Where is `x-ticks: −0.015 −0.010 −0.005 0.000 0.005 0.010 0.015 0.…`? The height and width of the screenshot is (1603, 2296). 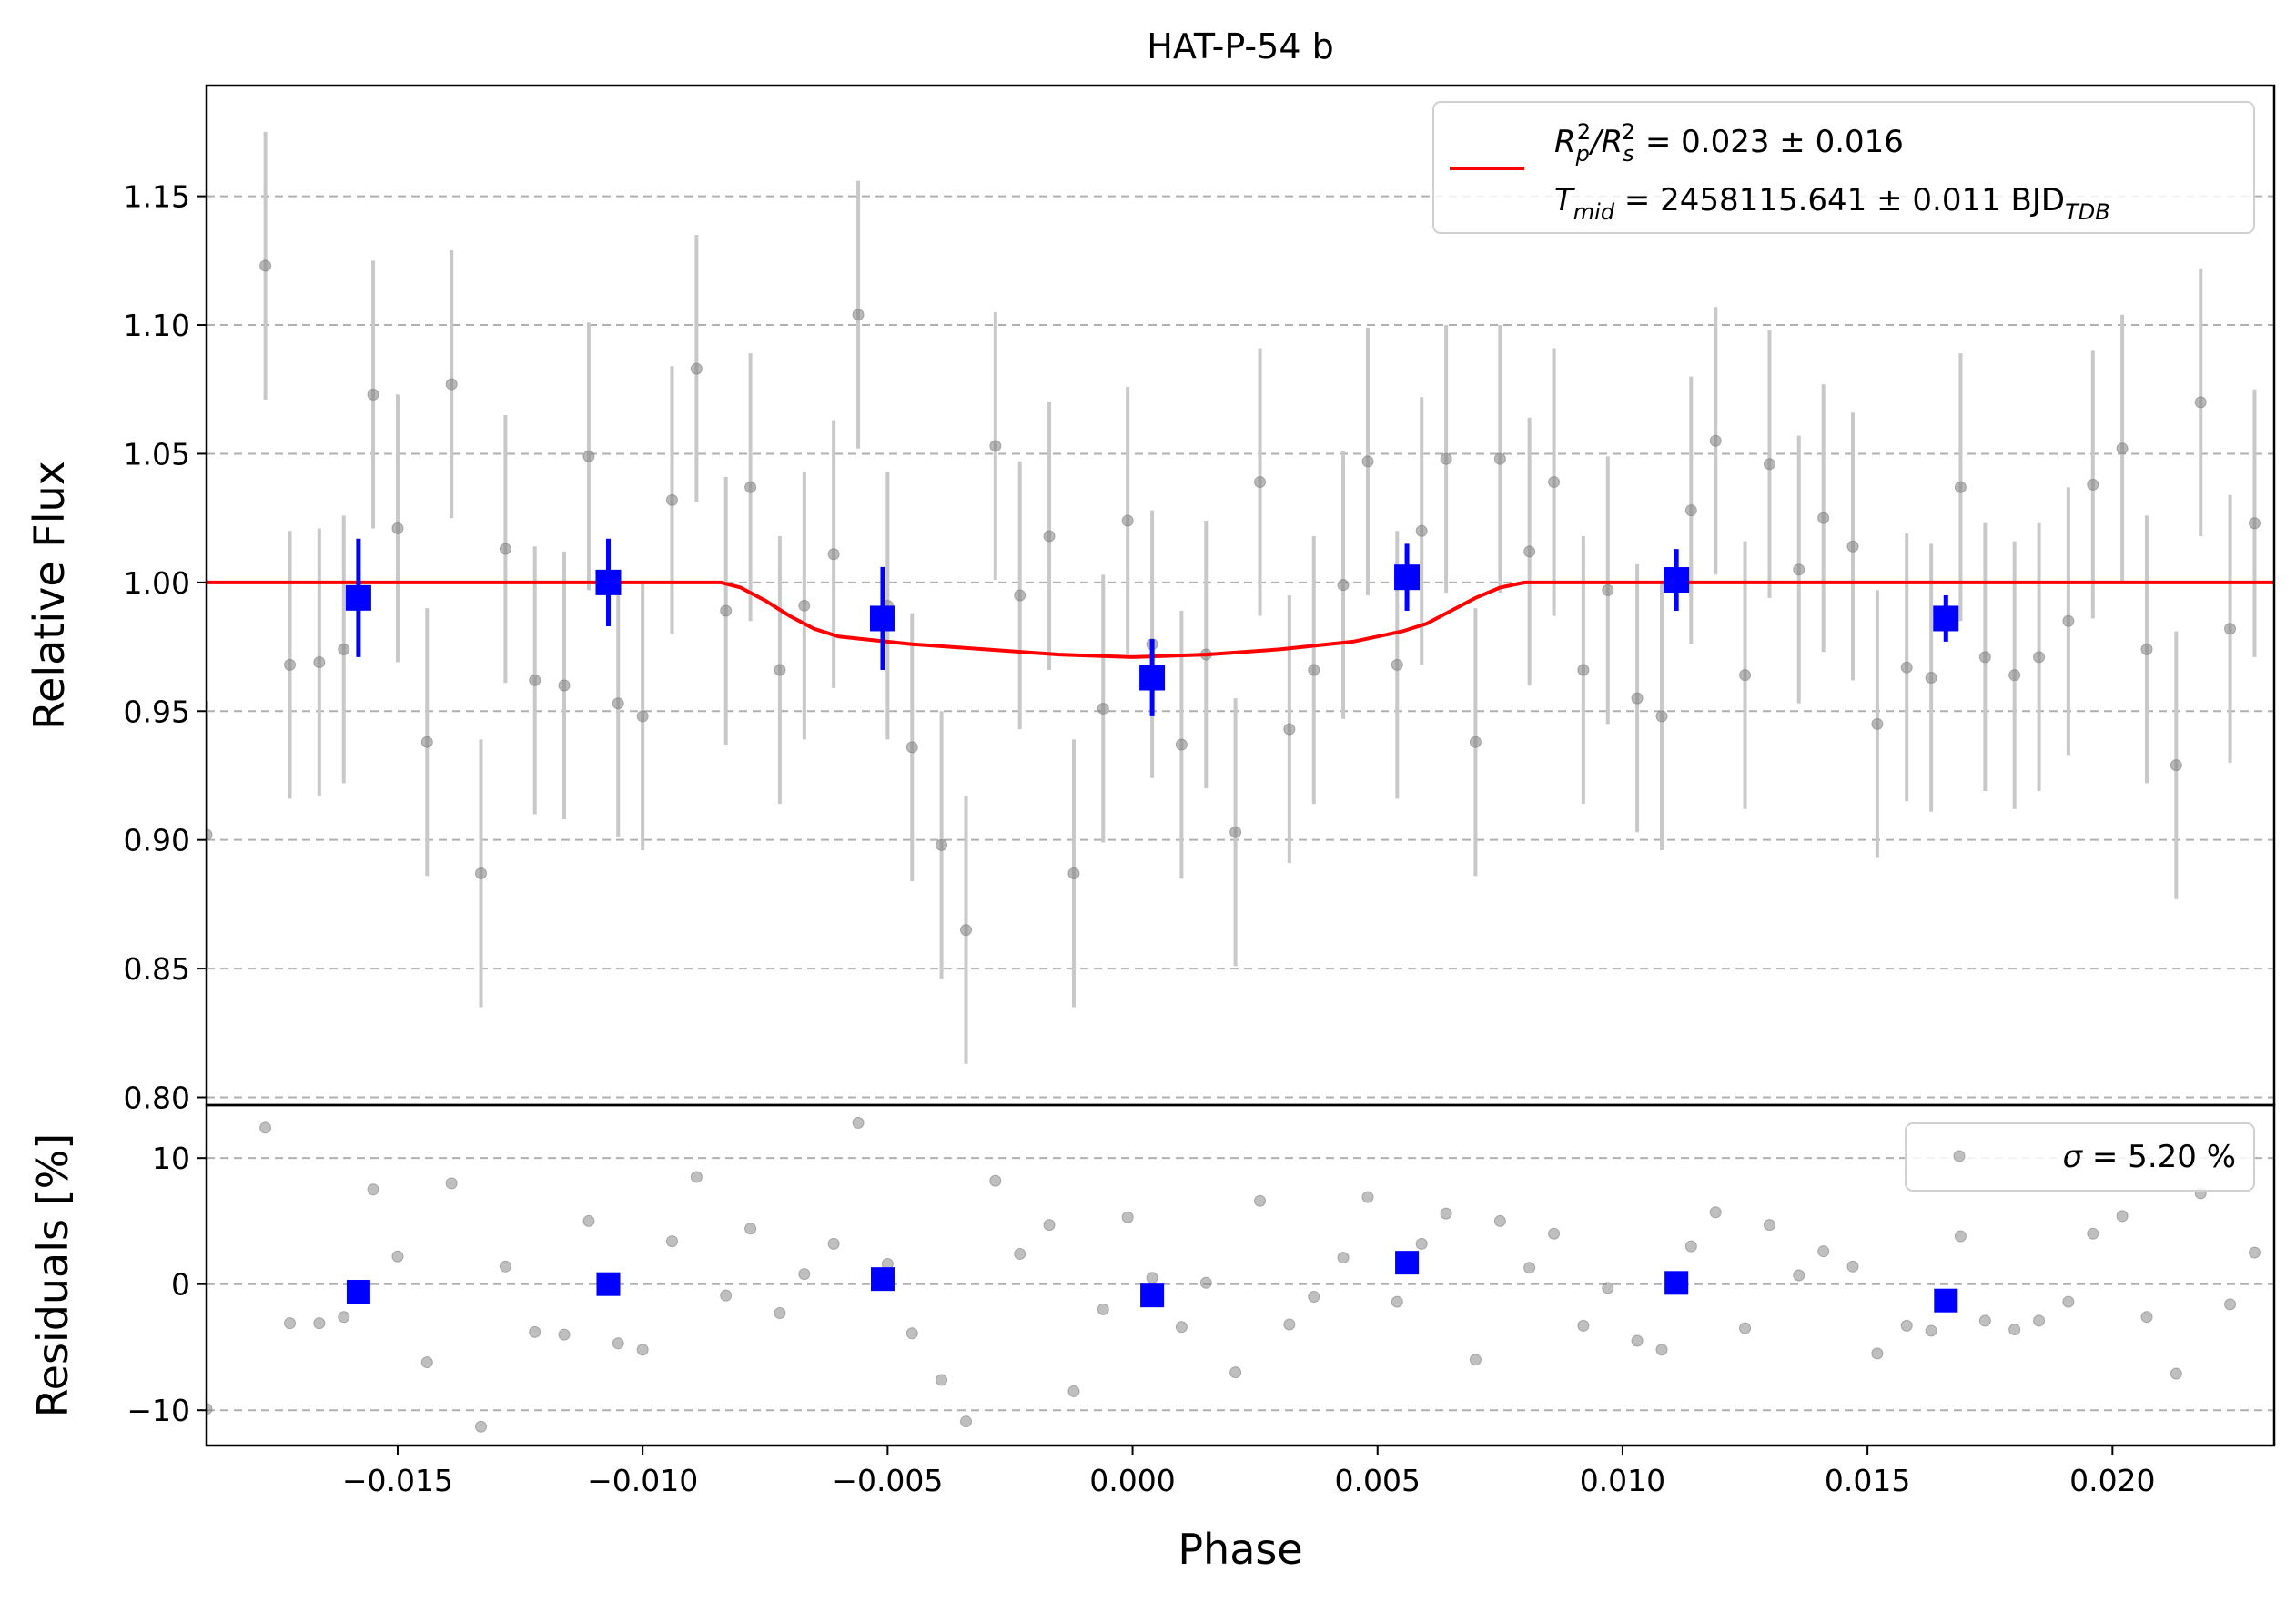
x-ticks: −0.015 −0.010 −0.005 0.000 0.005 0.010 0.015 0.… is located at coordinates (1249, 1472).